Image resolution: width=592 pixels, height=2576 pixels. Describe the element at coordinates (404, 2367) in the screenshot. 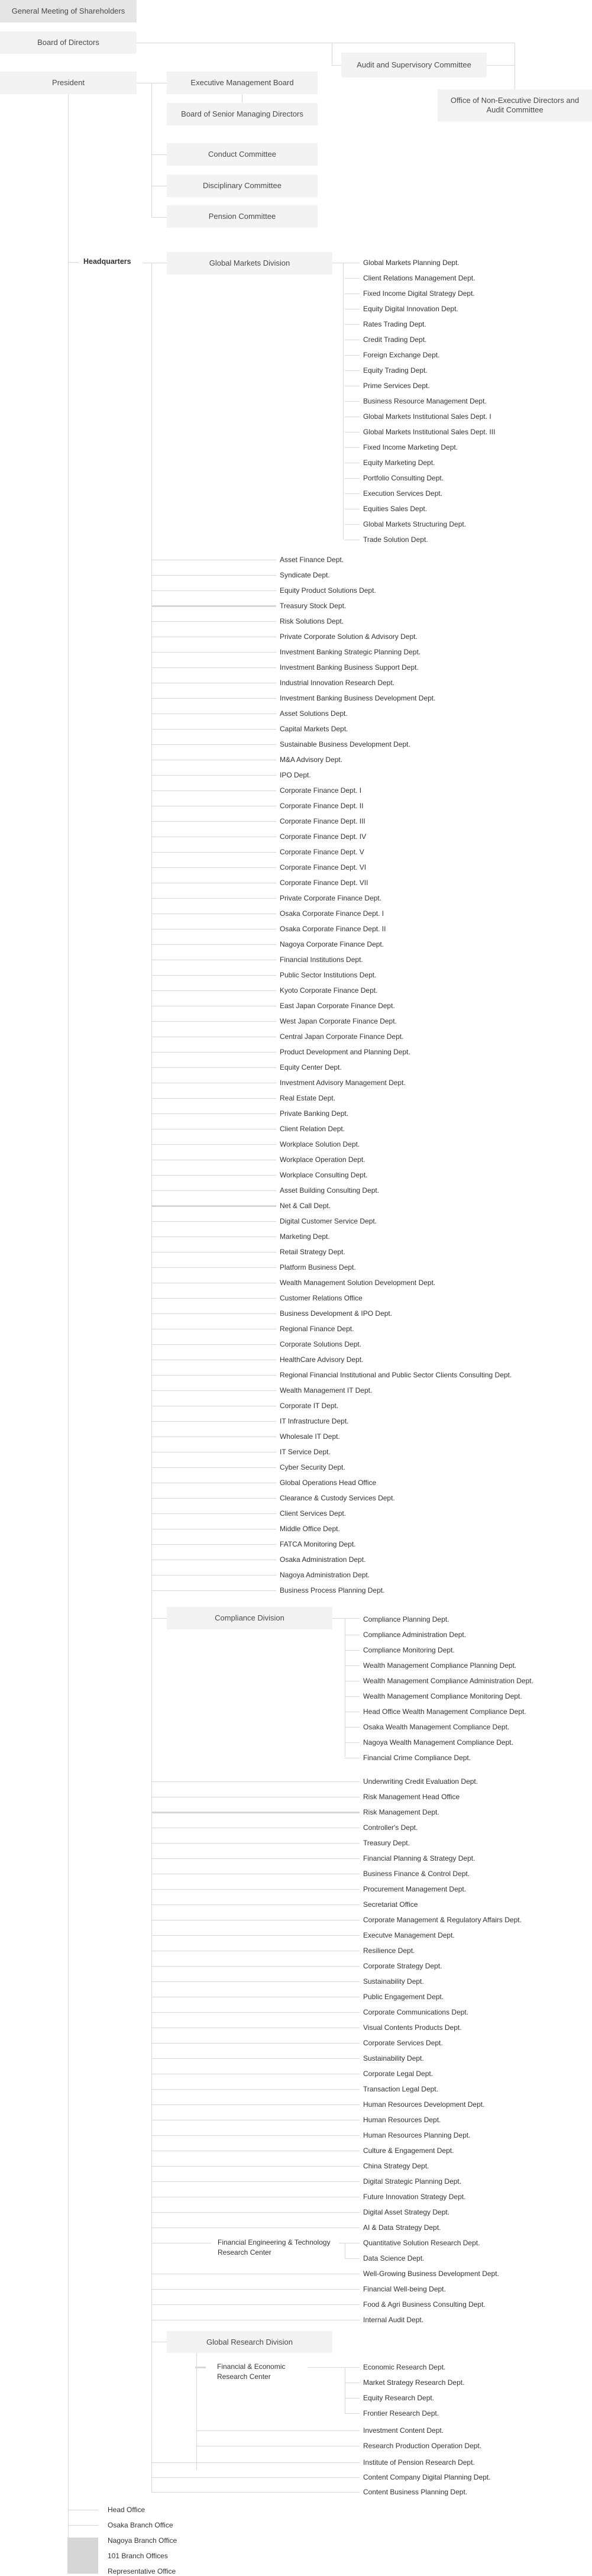

I see `dept-label: Economic Research Dept.` at that location.